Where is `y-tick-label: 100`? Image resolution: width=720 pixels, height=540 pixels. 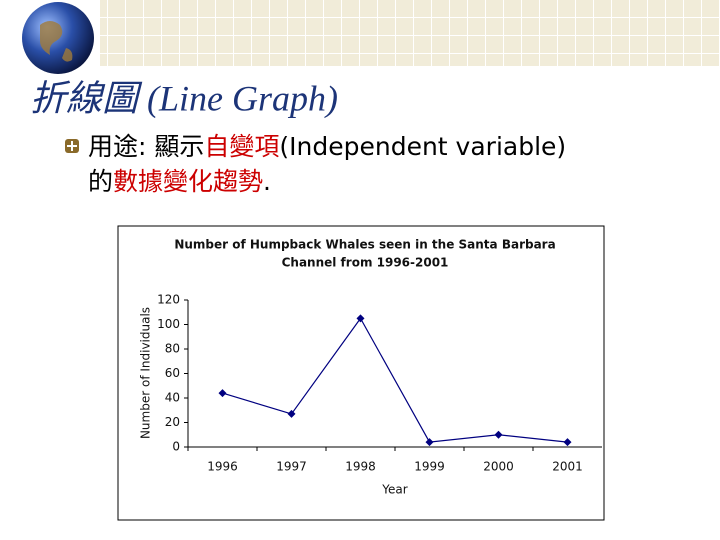
y-tick-label: 100 is located at coordinates (168, 324).